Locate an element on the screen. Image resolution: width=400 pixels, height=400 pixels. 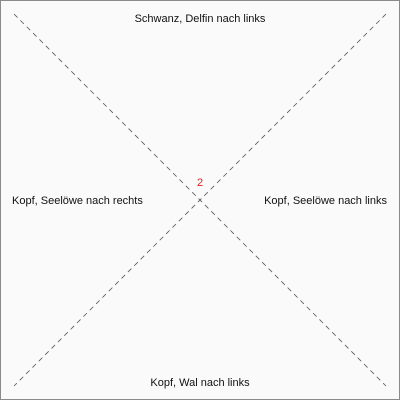
center-number: 2 is located at coordinates (200, 183).